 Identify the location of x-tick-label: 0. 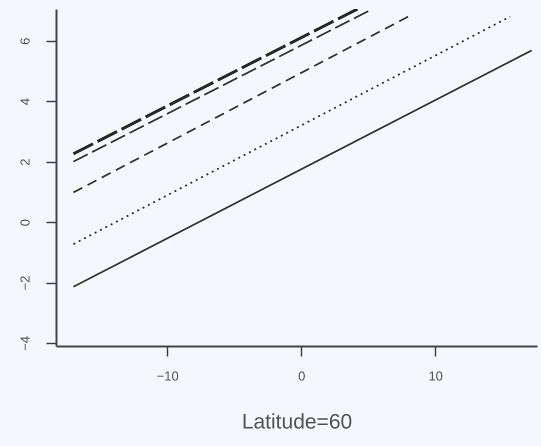
(302, 376).